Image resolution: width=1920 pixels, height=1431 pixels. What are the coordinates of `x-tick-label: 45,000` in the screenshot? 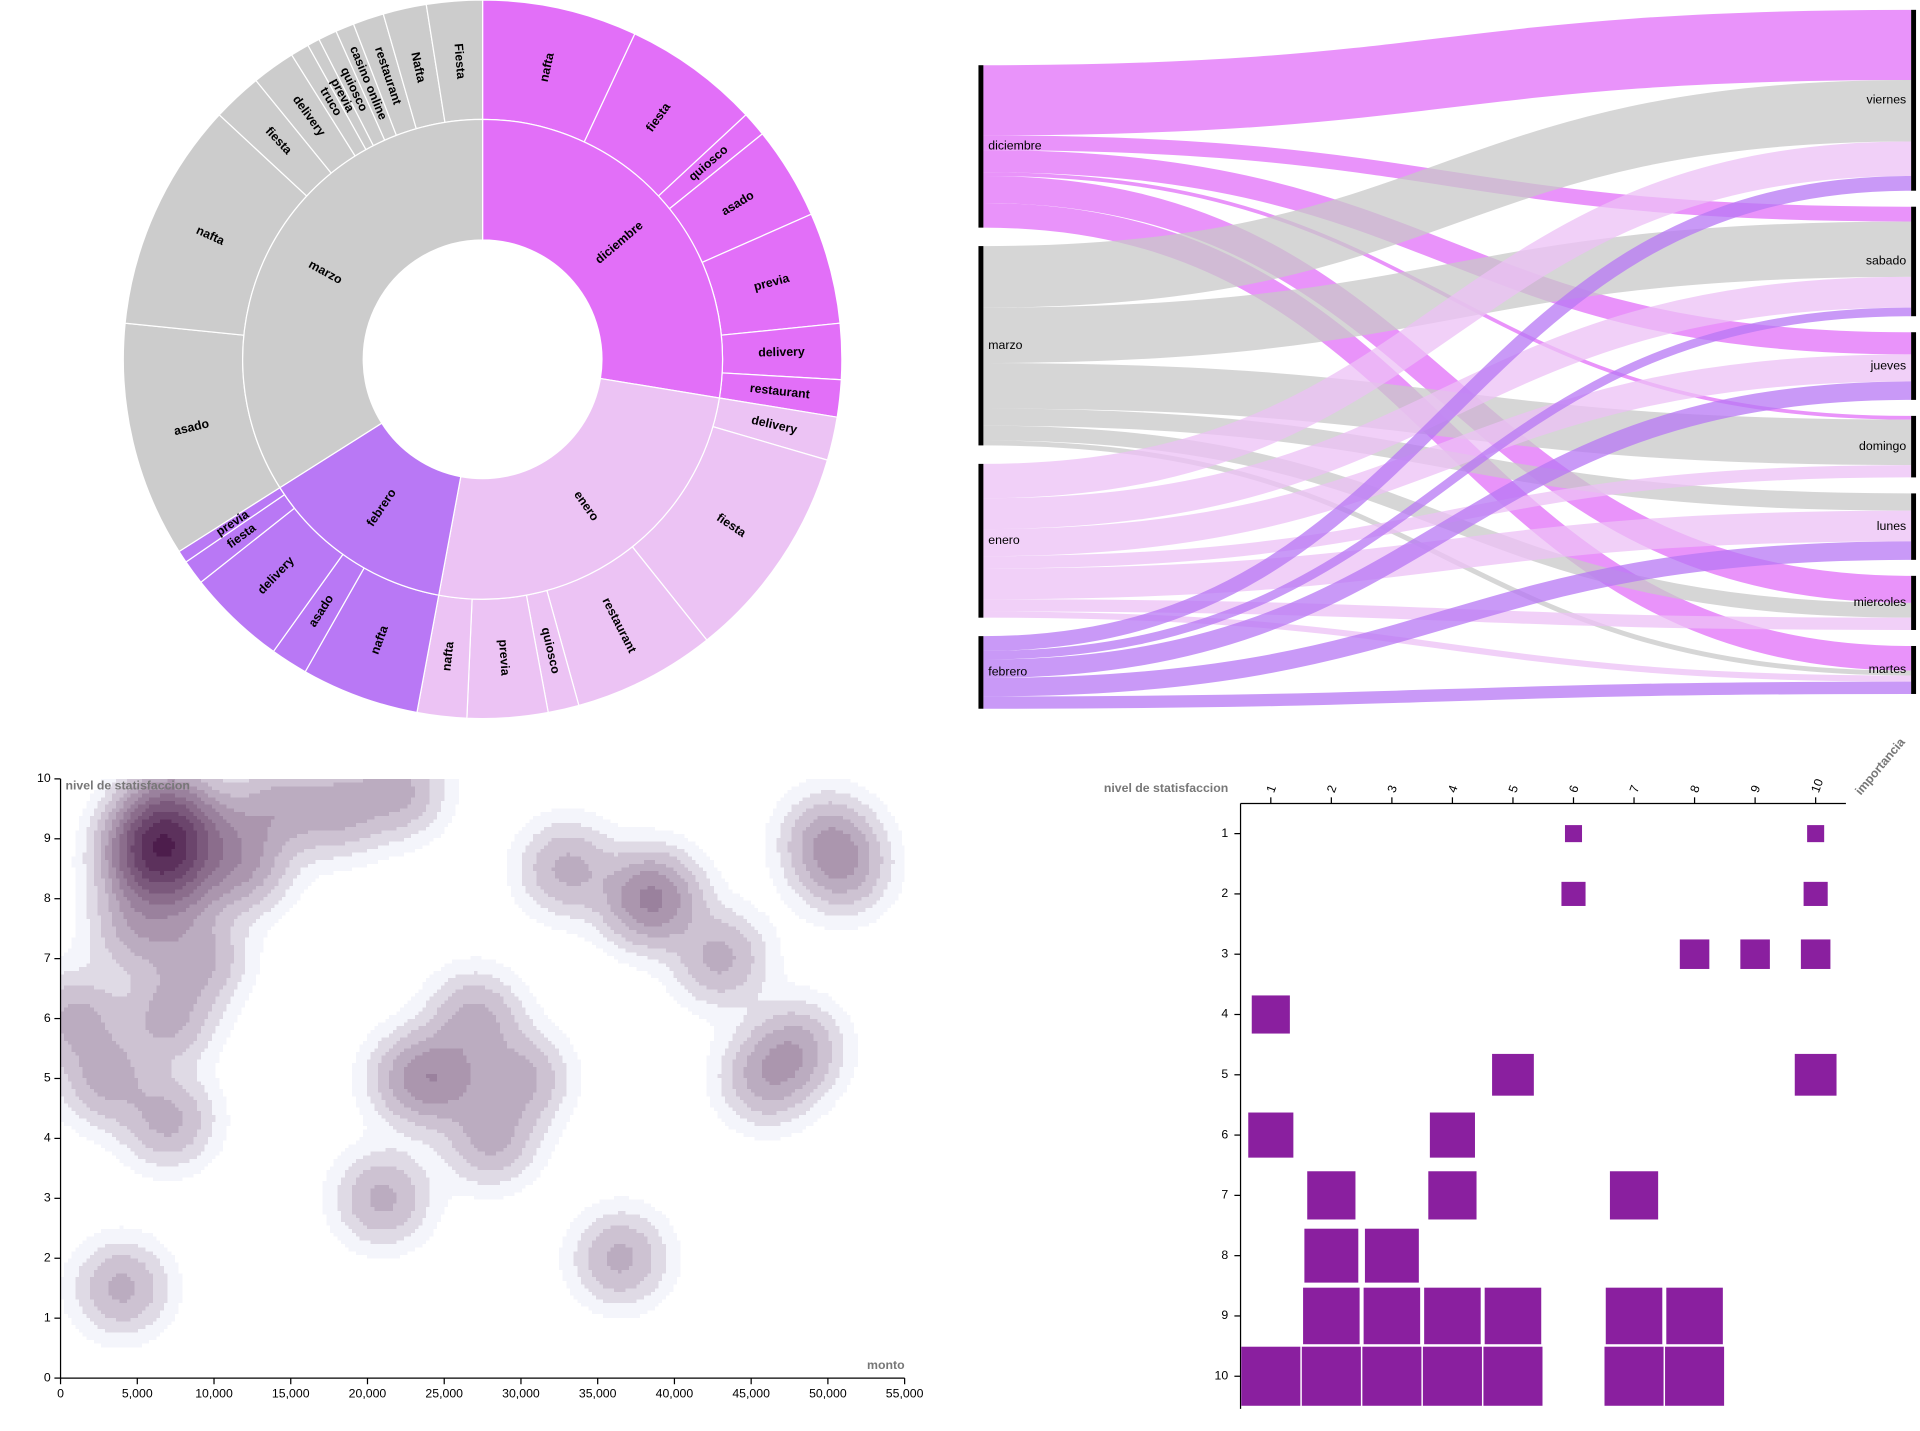 It's located at (751, 1393).